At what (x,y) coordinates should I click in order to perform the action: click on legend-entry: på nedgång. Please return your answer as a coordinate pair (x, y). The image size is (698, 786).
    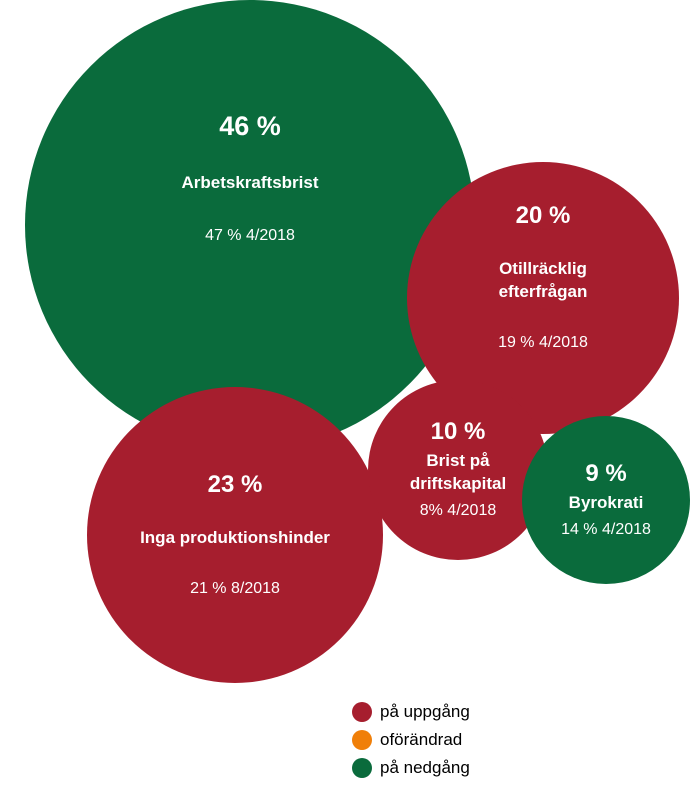
    Looking at the image, I should click on (411, 768).